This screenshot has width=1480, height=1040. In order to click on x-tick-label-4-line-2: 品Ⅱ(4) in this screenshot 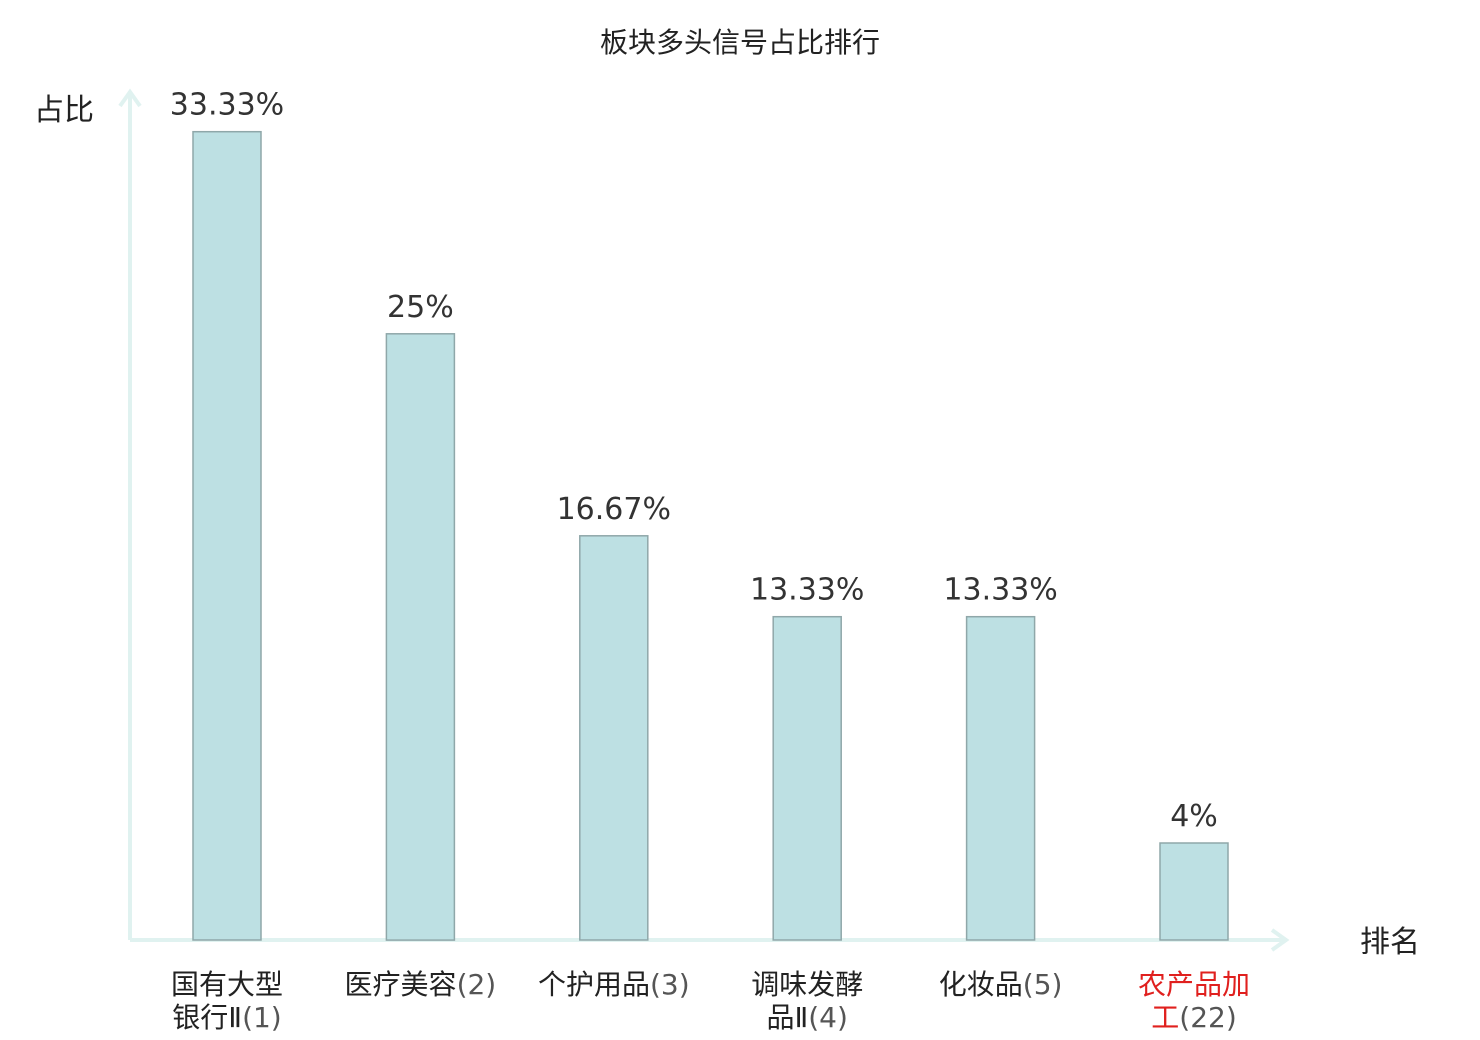, I will do `click(806, 1017)`.